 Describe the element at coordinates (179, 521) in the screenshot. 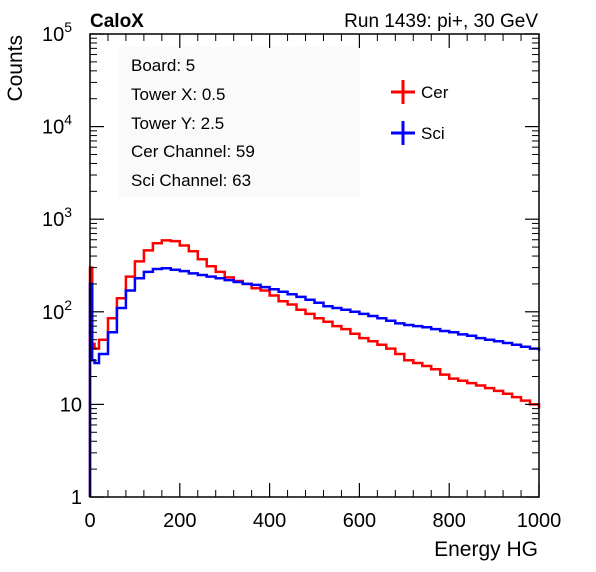

I see `x-tick-label: 200` at that location.